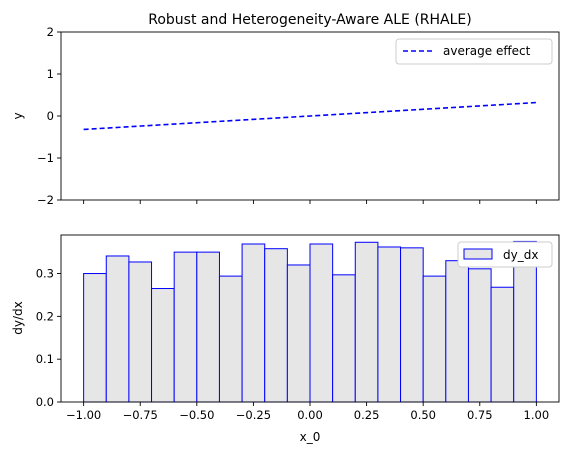 Image resolution: width=567 pixels, height=459 pixels. Describe the element at coordinates (487, 51) in the screenshot. I see `legend-label-average-effect: average effect` at that location.